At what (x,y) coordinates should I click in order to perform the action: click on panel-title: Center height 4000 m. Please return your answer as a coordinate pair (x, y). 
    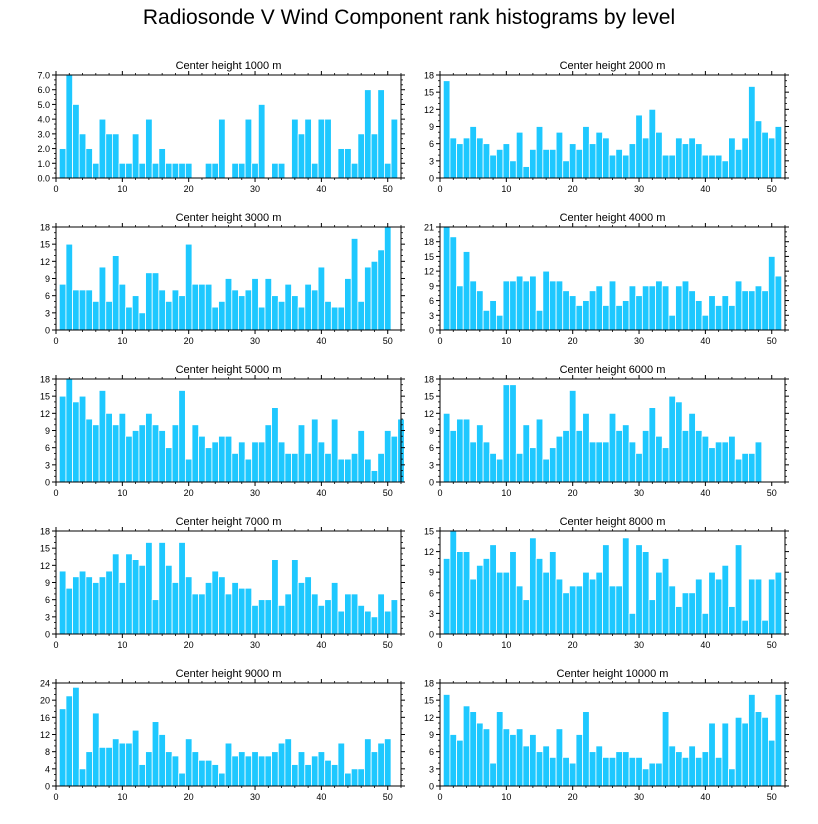
    Looking at the image, I should click on (613, 218).